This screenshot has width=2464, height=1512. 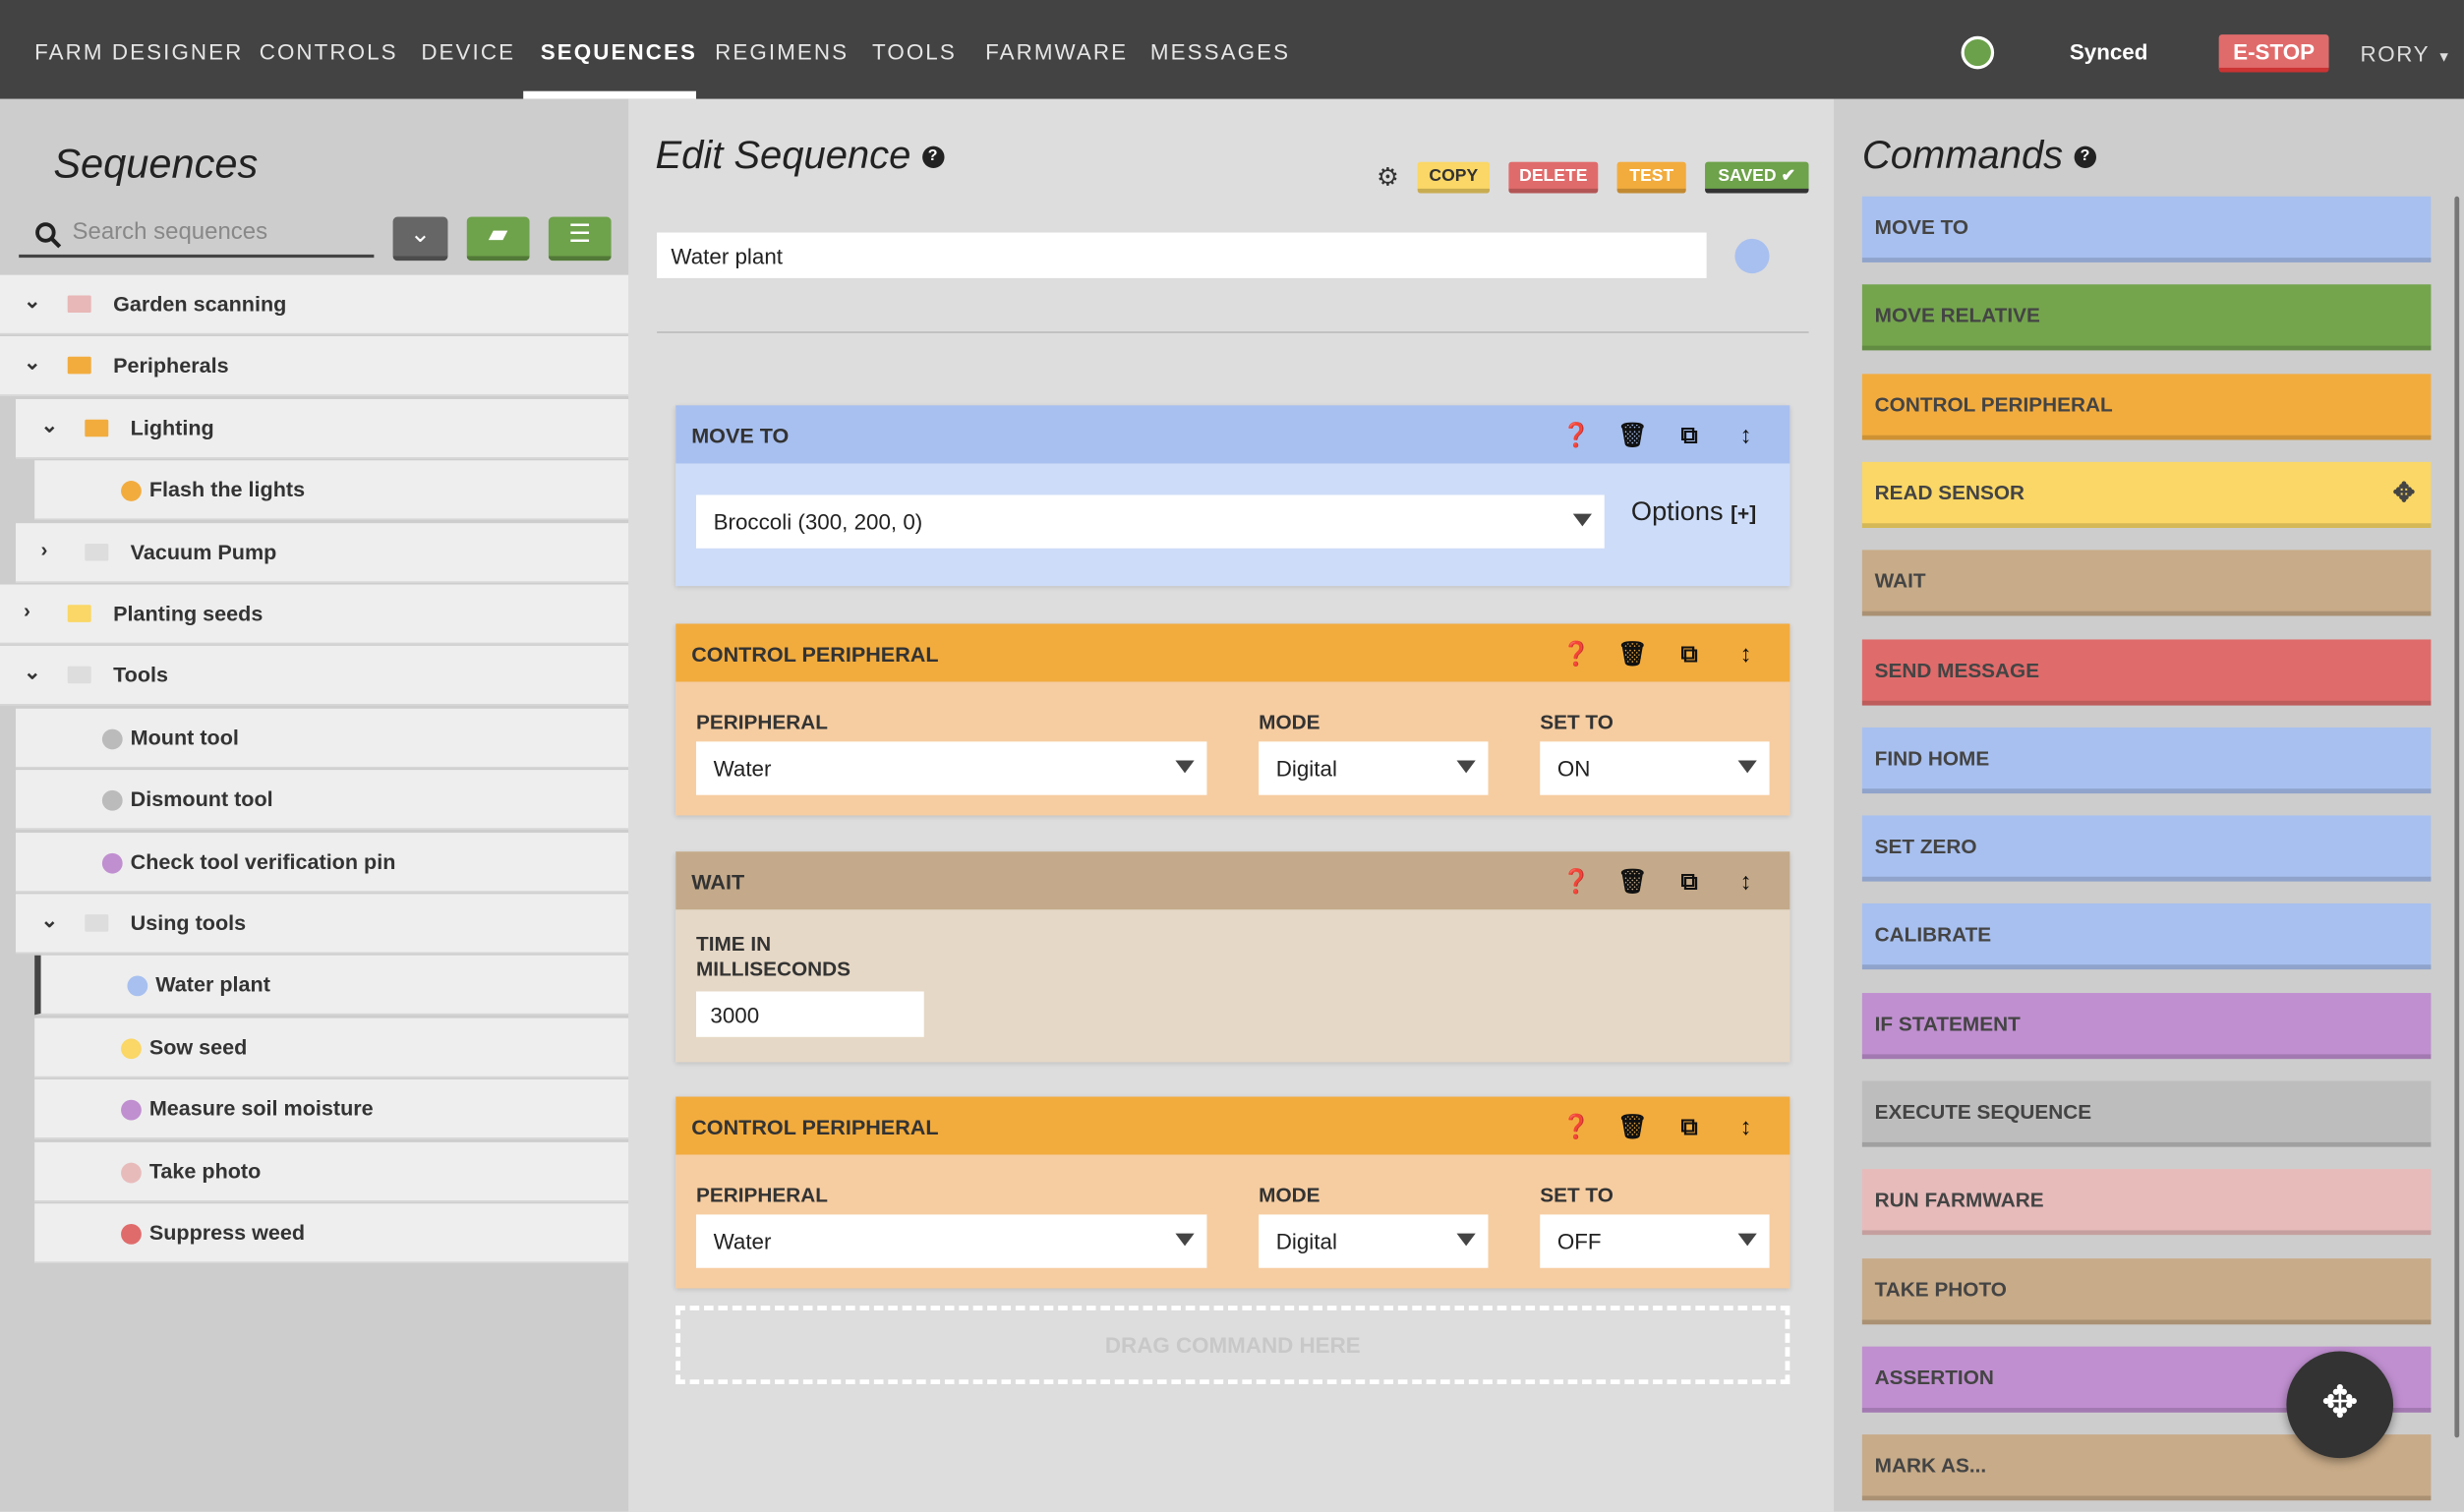 I want to click on sequence-item: Flash the lights, so click(x=331, y=490).